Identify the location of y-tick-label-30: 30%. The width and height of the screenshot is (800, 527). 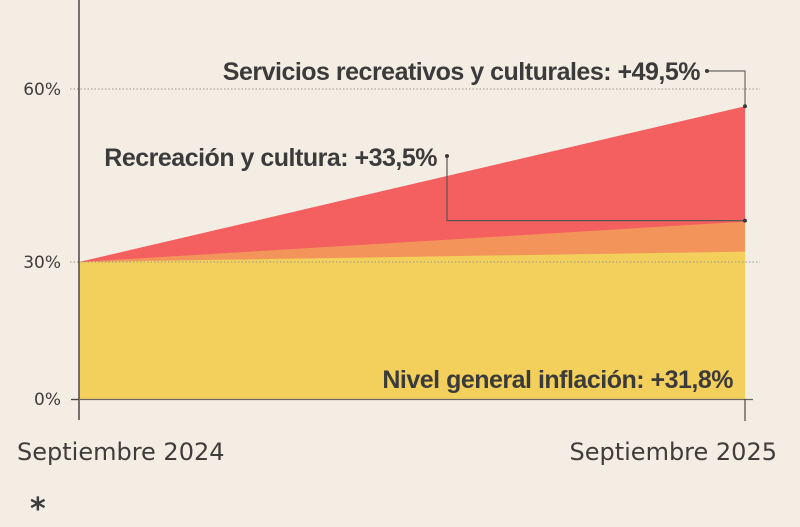
(42, 263).